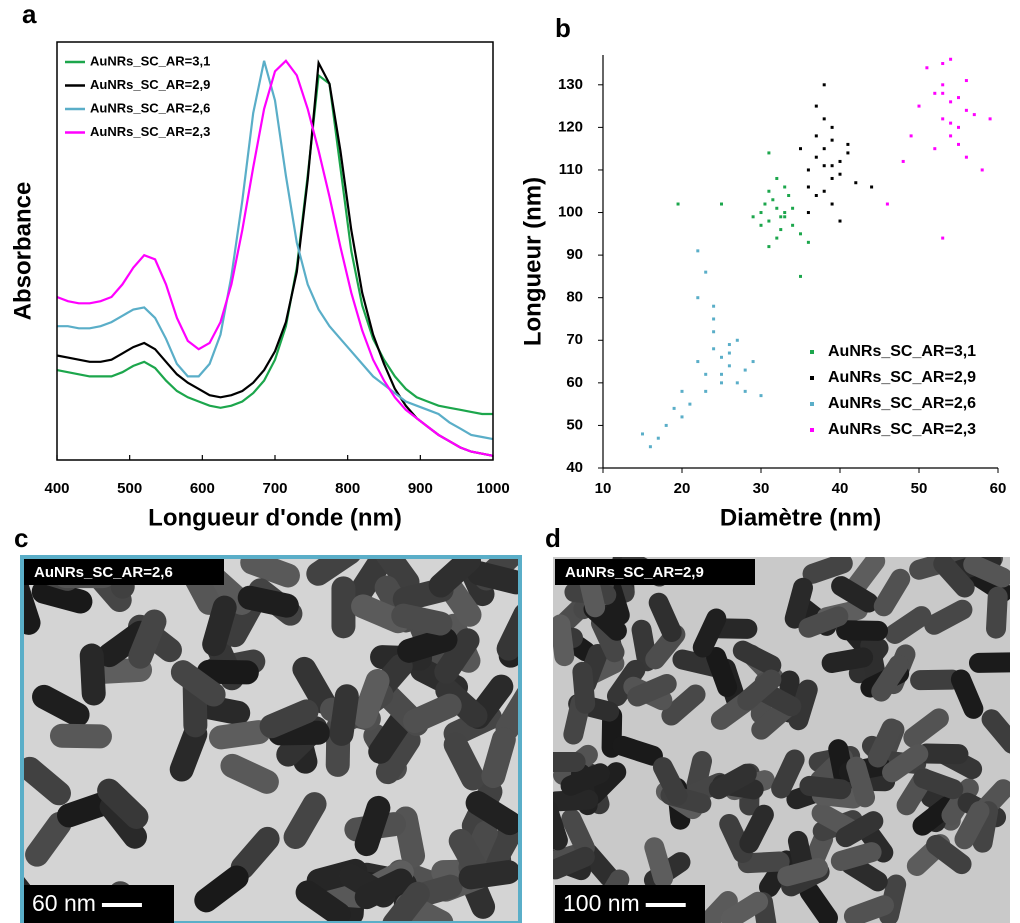 The height and width of the screenshot is (923, 1020). Describe the element at coordinates (129, 488) in the screenshot. I see `x-tick-label: 500` at that location.